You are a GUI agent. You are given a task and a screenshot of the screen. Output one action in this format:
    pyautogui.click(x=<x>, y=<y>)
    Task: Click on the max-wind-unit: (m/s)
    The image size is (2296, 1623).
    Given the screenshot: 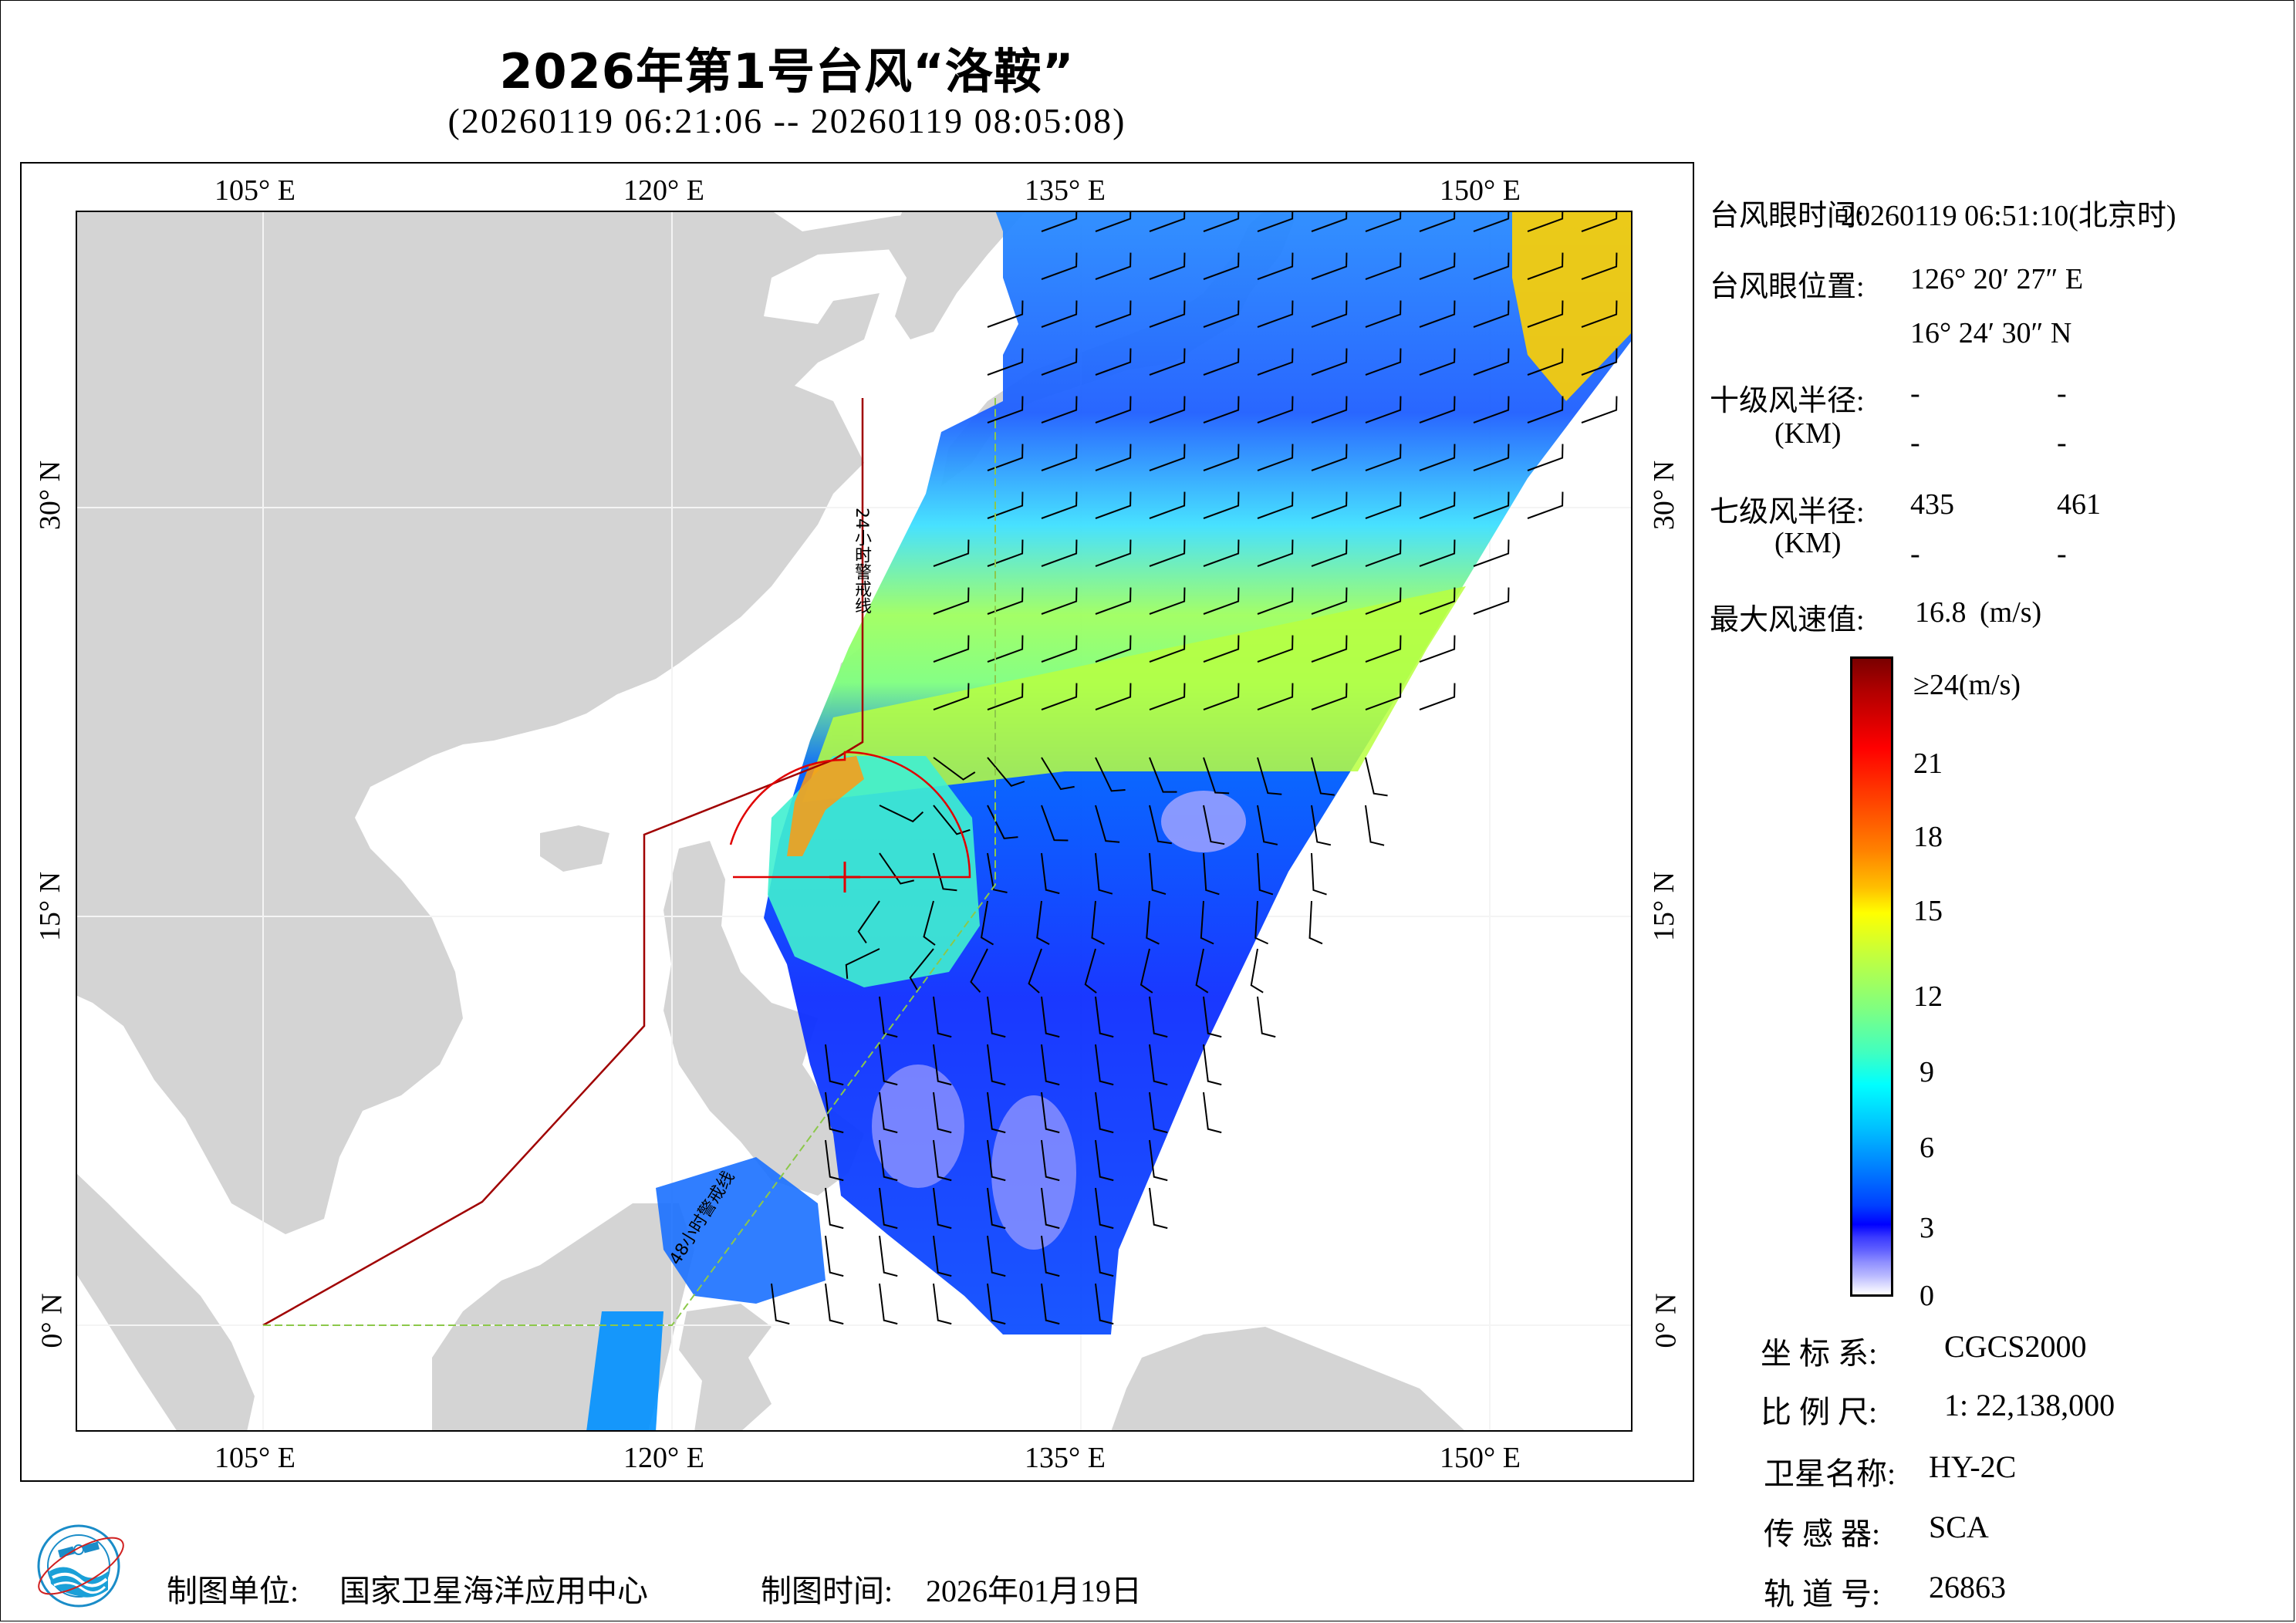 What is the action you would take?
    pyautogui.click(x=2011, y=612)
    